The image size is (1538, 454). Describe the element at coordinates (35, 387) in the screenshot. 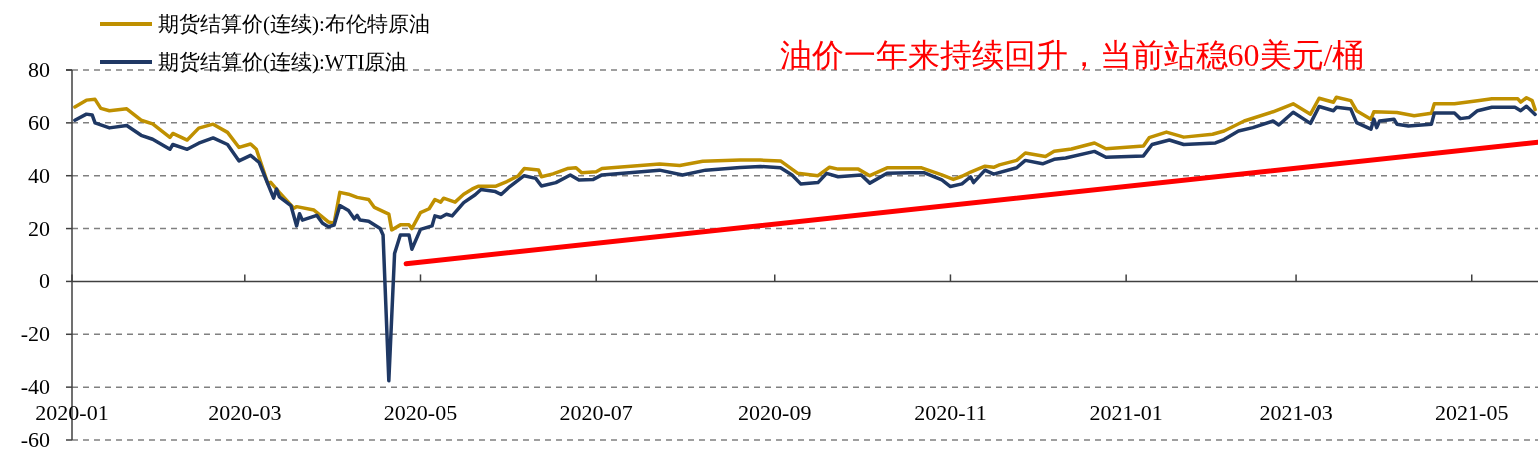

I see `y-tick-label: -40` at that location.